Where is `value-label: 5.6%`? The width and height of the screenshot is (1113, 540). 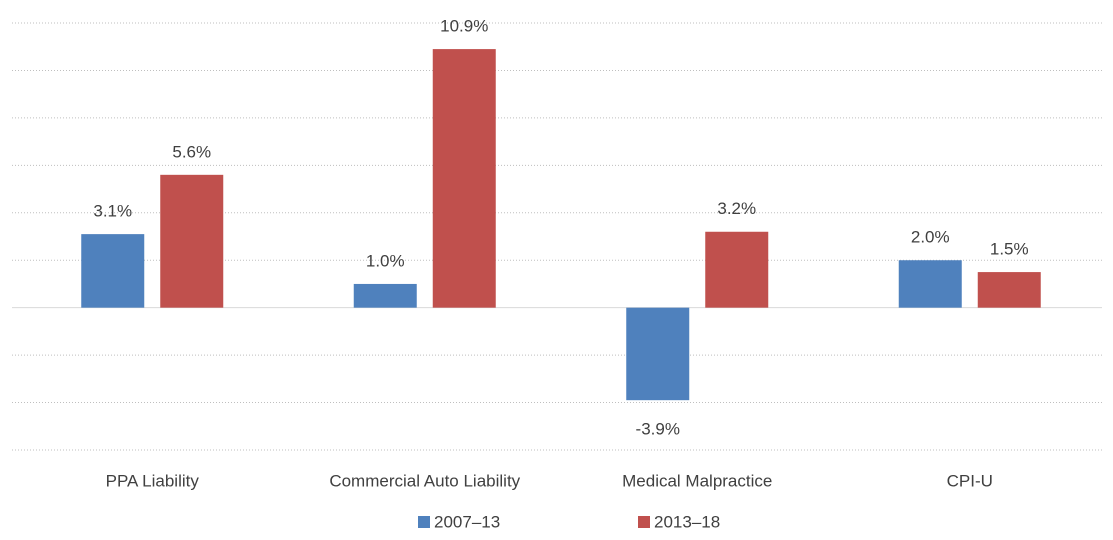
value-label: 5.6% is located at coordinates (191, 151).